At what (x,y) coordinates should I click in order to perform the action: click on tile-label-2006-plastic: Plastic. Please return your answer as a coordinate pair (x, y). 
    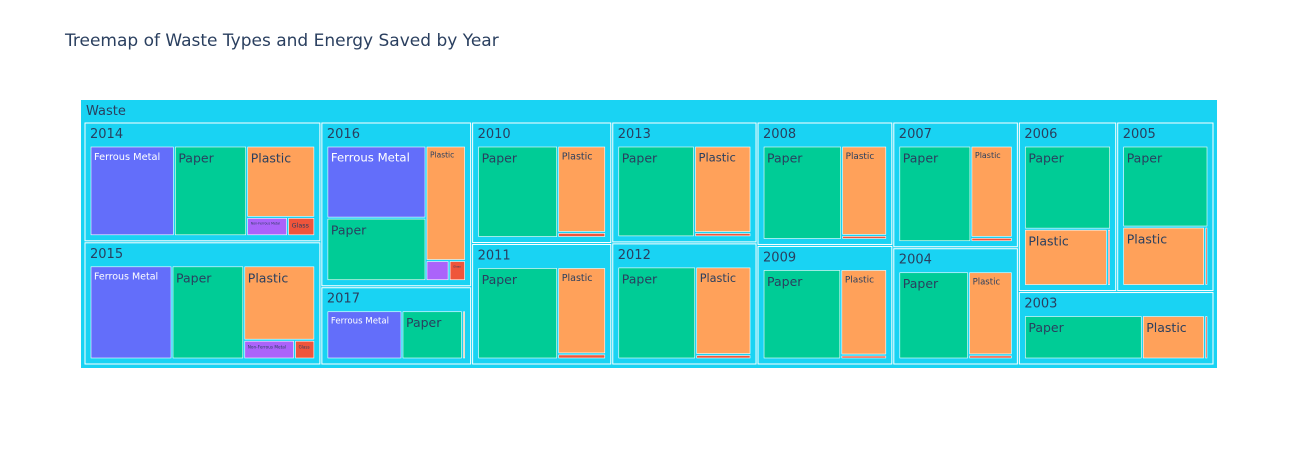
    Looking at the image, I should click on (1048, 241).